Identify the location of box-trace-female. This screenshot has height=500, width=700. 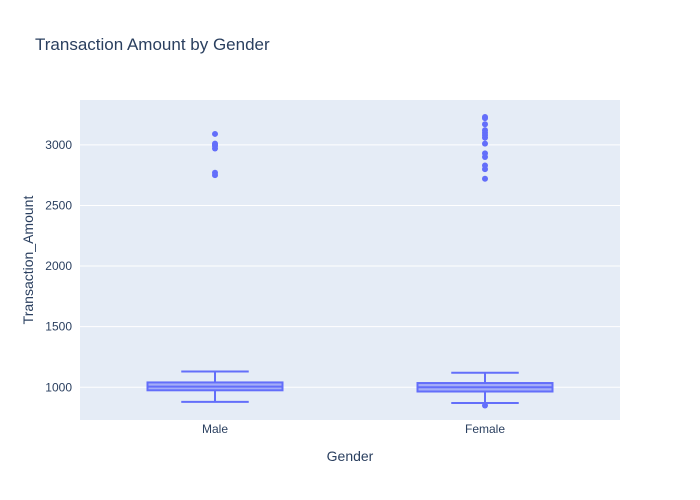
(485, 261).